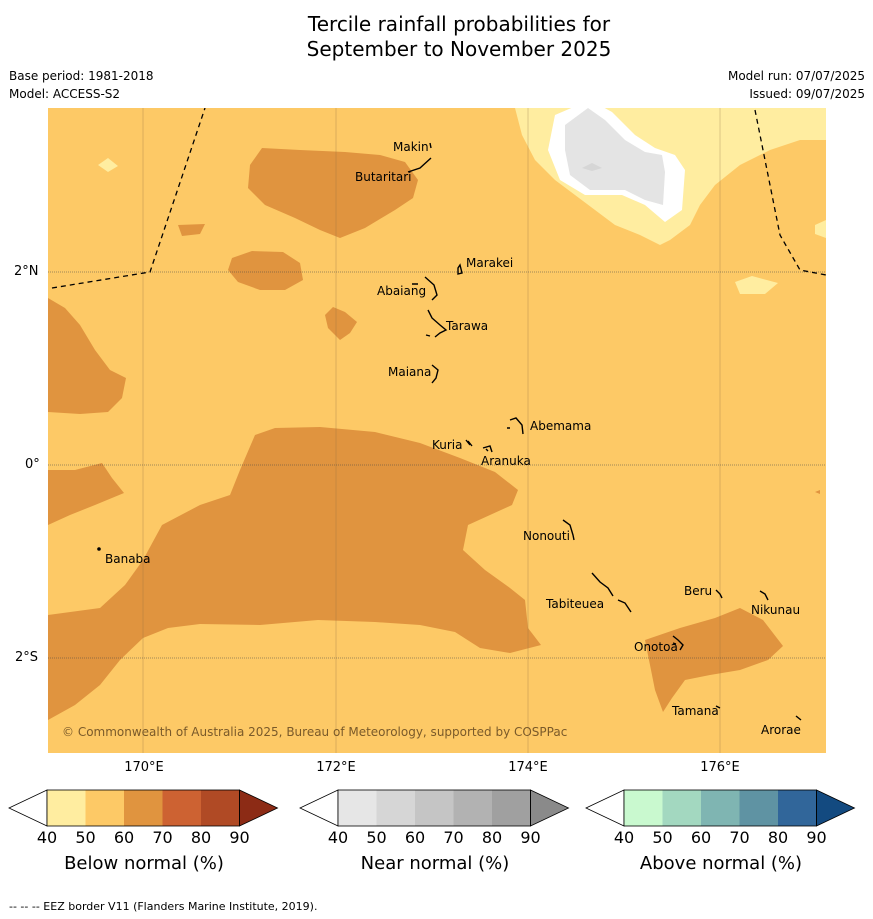  Describe the element at coordinates (144, 863) in the screenshot. I see `colorbar-below-label: Below normal (%)` at that location.